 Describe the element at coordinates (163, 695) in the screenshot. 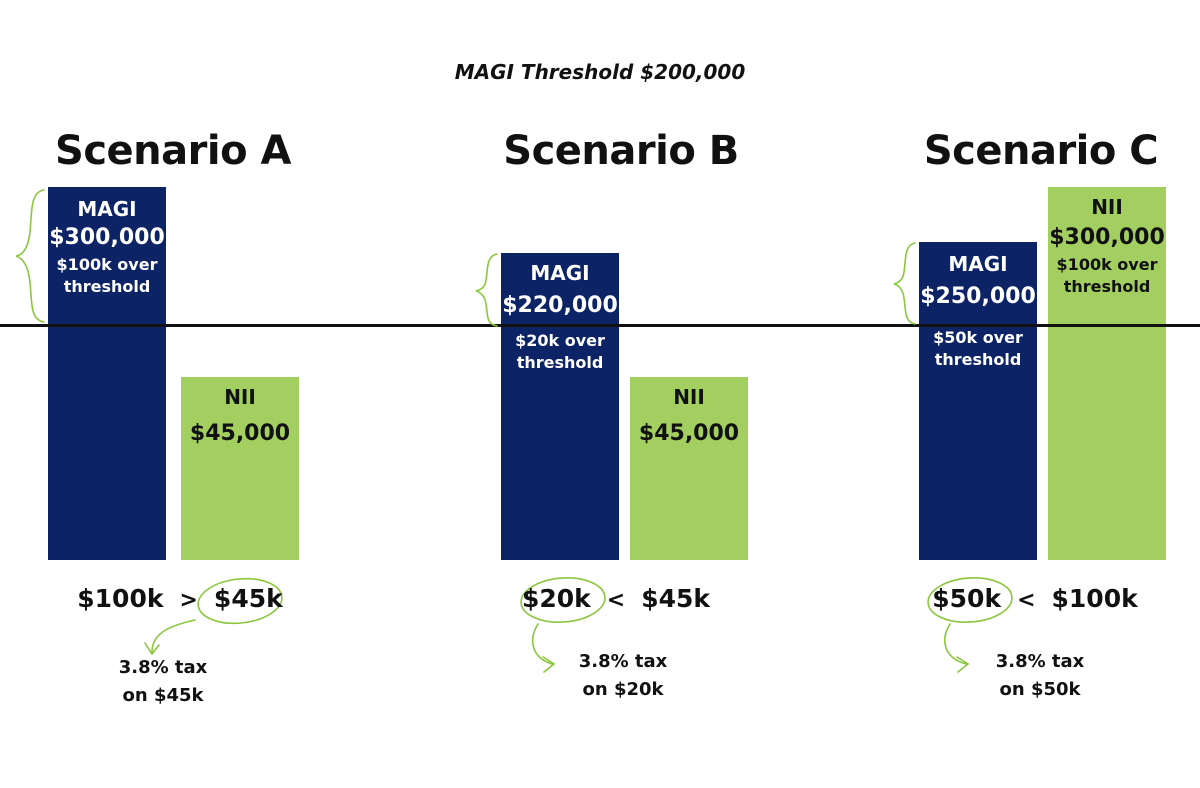

I see `tax-note-line-2: on $45k` at that location.